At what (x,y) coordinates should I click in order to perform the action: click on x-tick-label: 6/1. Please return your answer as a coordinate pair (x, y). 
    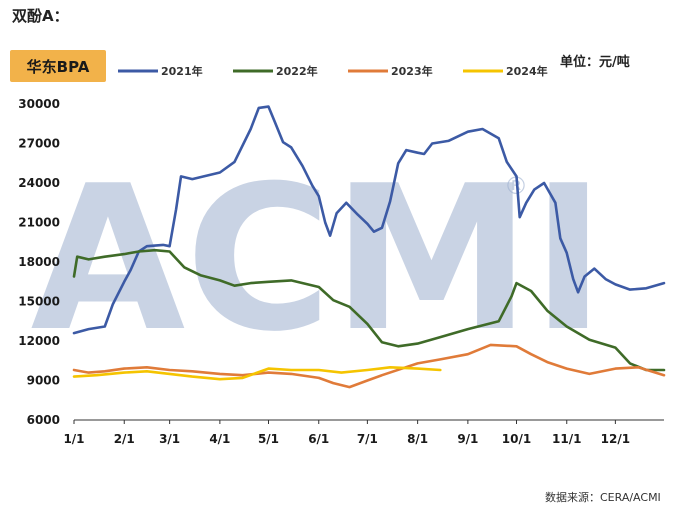
    Looking at the image, I should click on (318, 439).